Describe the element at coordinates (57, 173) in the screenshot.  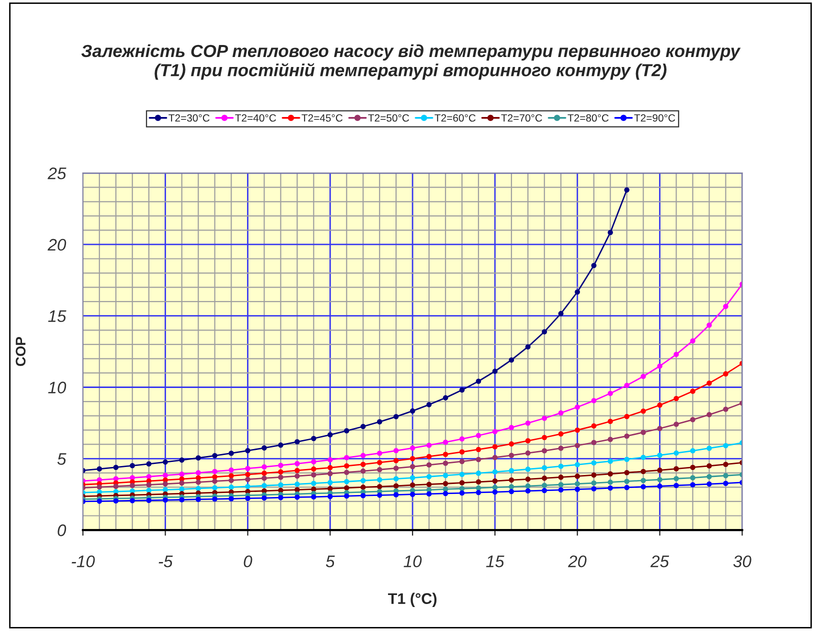
I see `y-tick-label: 25` at that location.